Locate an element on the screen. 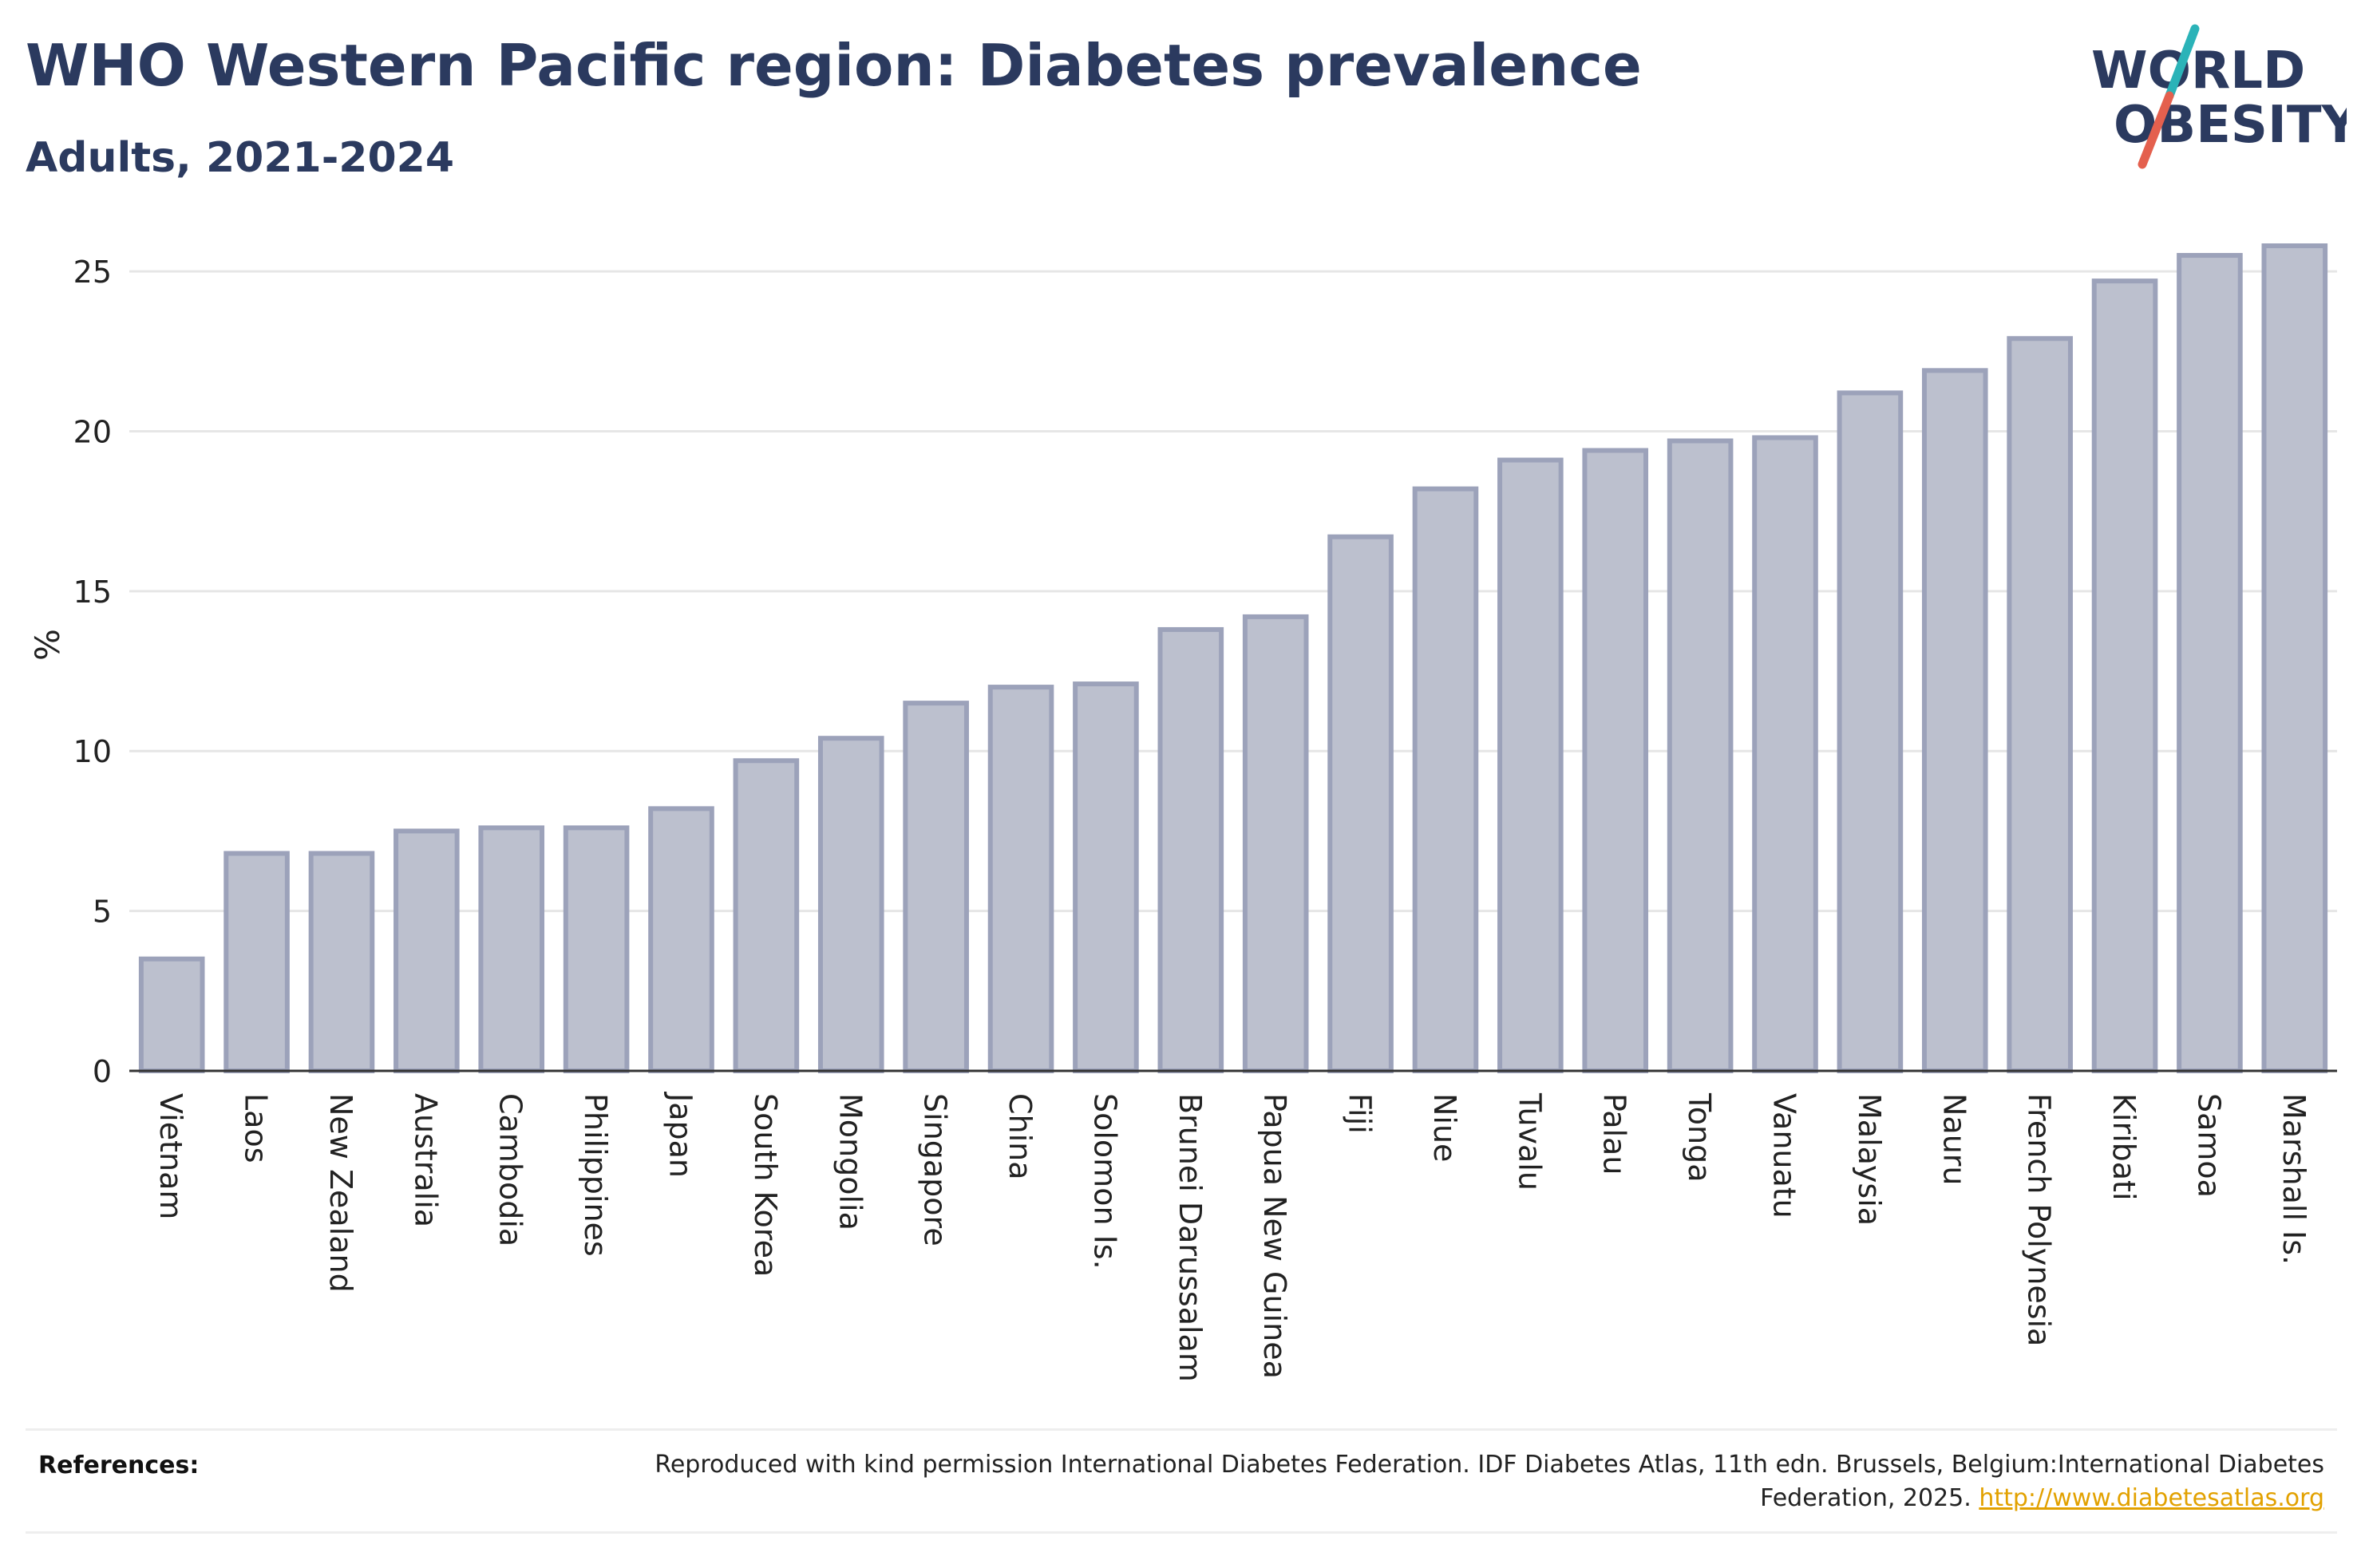 The width and height of the screenshot is (2361, 1568). bar-vanuatu is located at coordinates (1785, 754).